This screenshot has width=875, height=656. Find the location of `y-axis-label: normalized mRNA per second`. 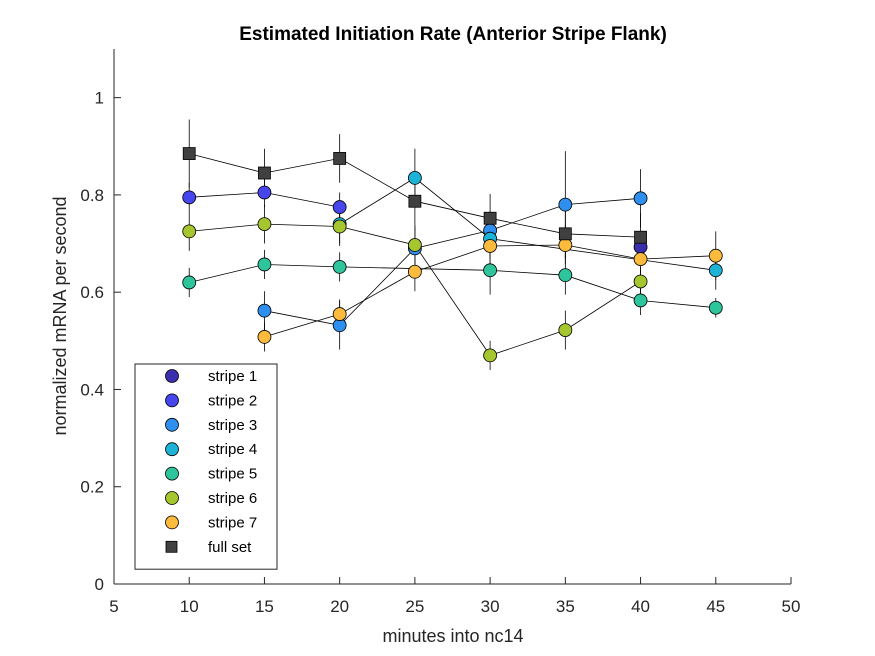

y-axis-label: normalized mRNA per second is located at coordinates (60, 315).